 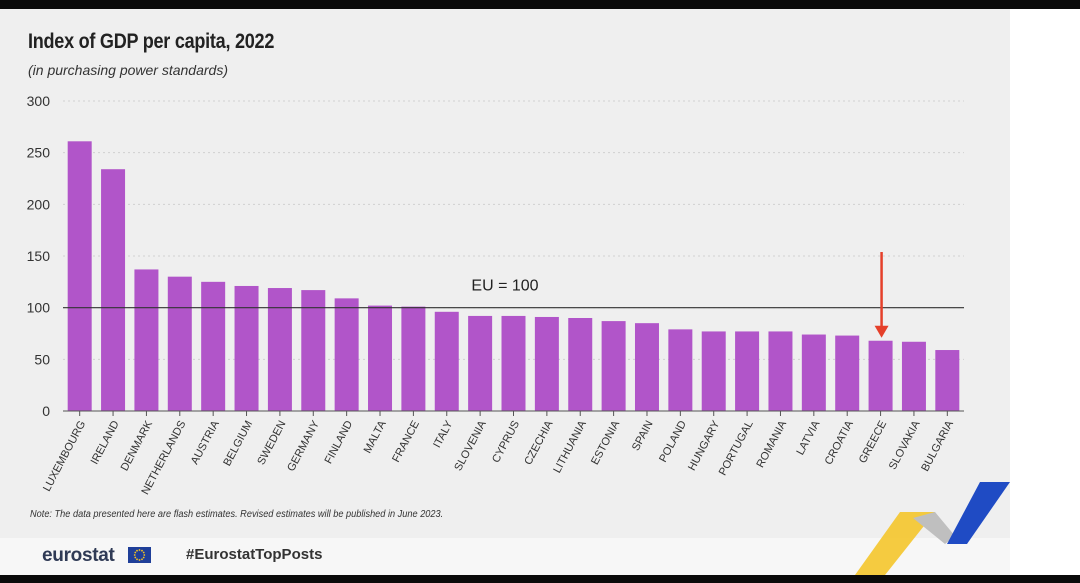 I want to click on x-tick-label: PORTUGAL, so click(x=736, y=448).